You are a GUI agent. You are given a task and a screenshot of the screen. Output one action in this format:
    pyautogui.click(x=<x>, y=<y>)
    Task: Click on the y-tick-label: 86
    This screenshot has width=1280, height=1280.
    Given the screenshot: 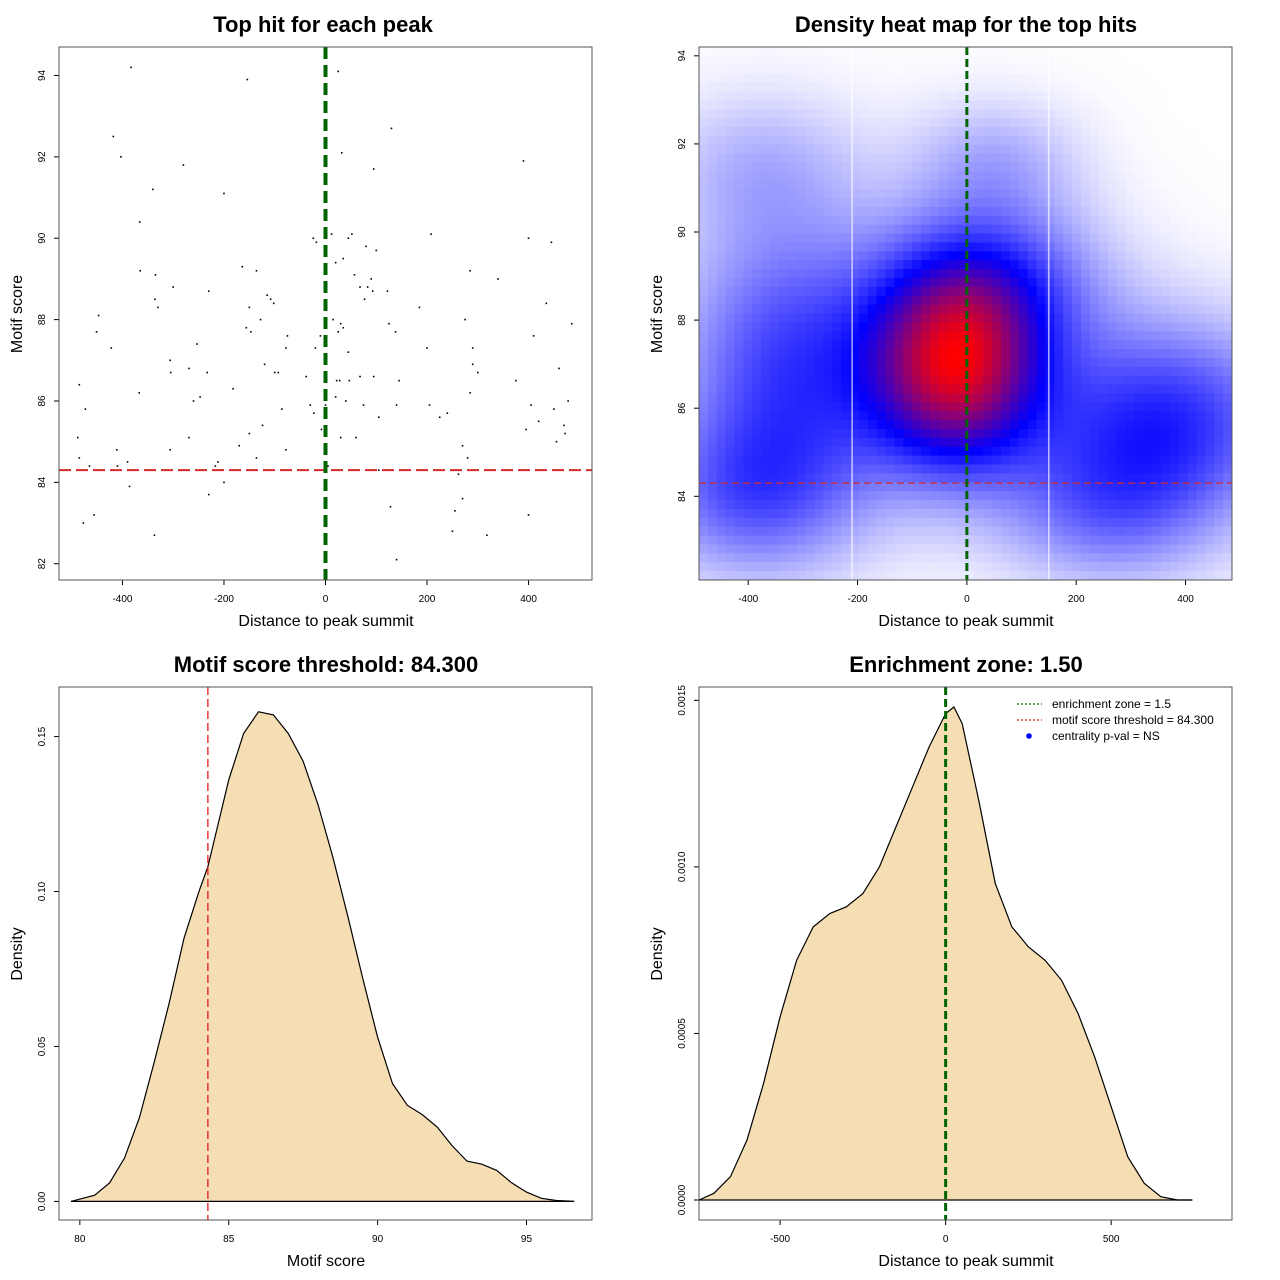 What is the action you would take?
    pyautogui.click(x=682, y=408)
    